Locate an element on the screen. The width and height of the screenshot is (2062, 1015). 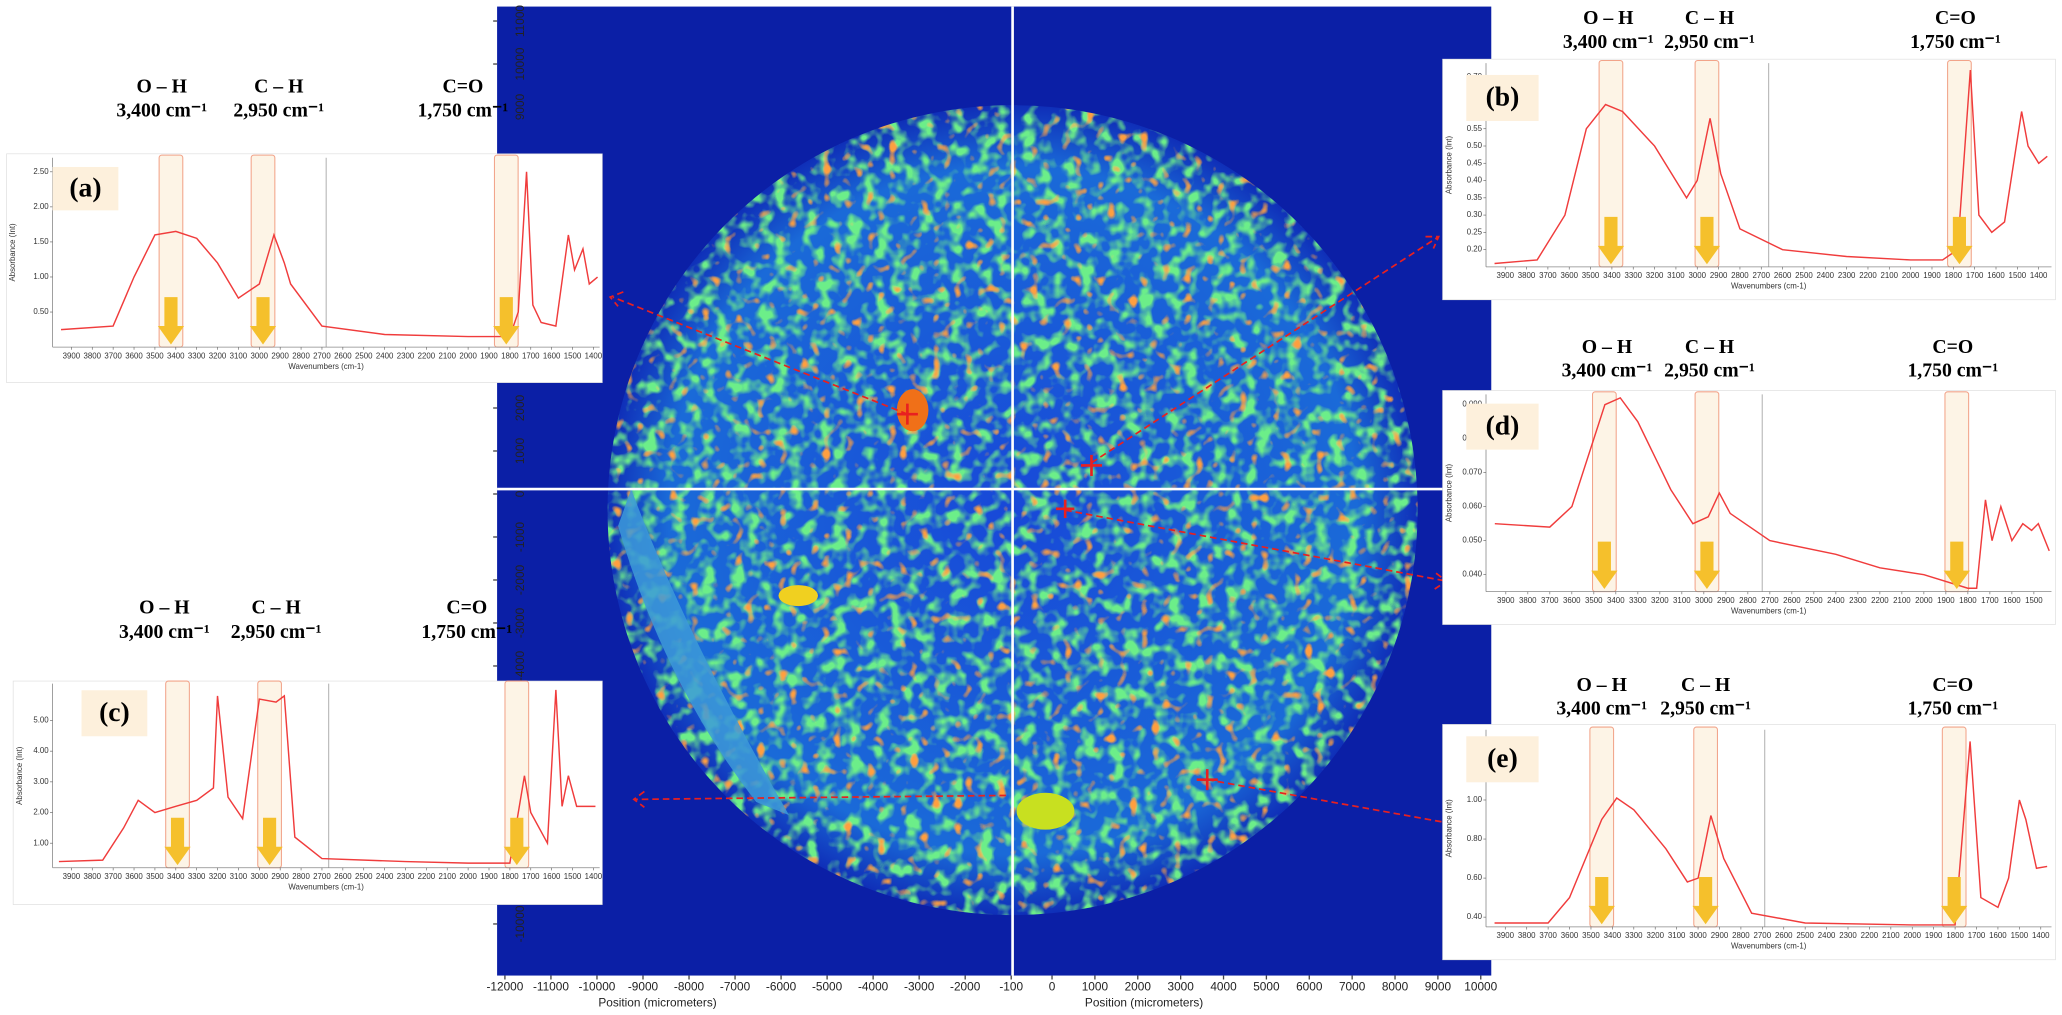
x-tick-label: -10000 is located at coordinates (597, 987).